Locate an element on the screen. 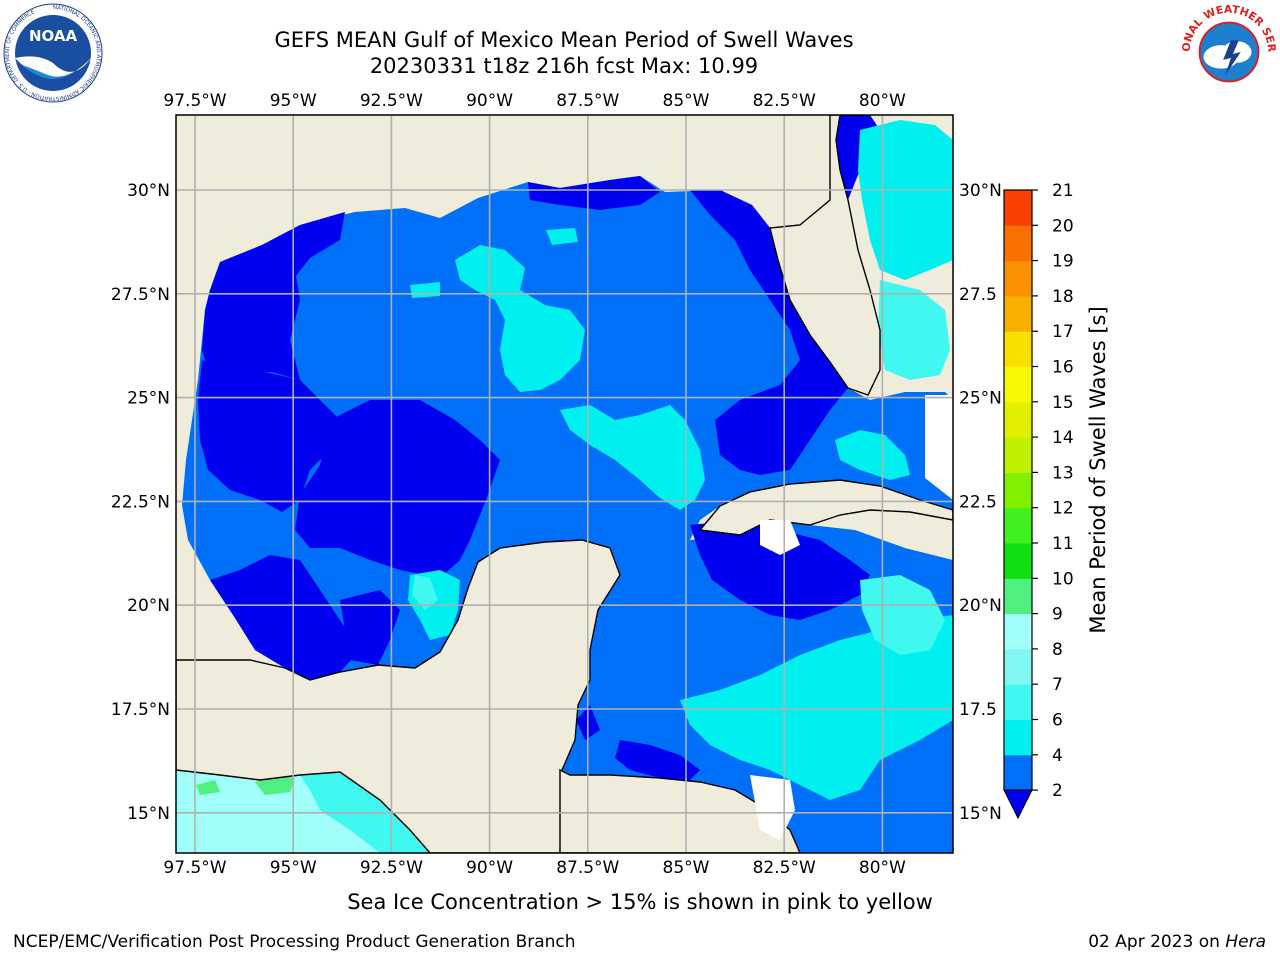 The height and width of the screenshot is (960, 1280). latitude-labels-right: 30°N 27.5 25°N 22.5 20°N 17.5 15°N is located at coordinates (980, 502).